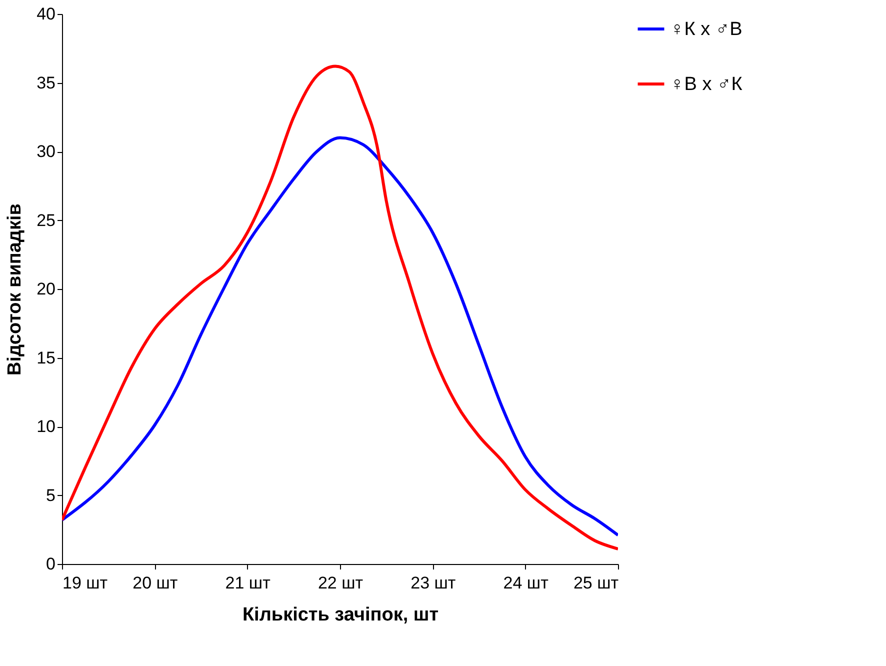 The image size is (886, 666). I want to click on y-tick-label: 0, so click(51, 564).